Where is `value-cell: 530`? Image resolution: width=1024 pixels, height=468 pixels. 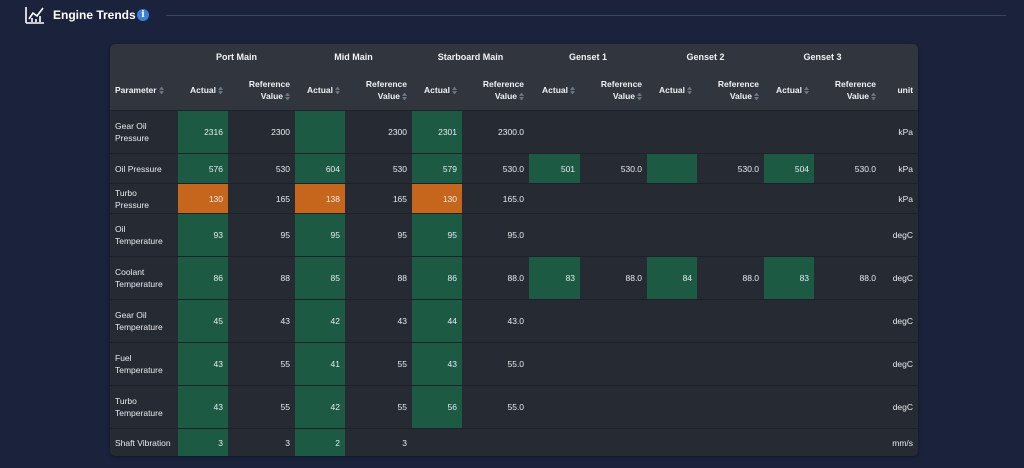 value-cell: 530 is located at coordinates (262, 168).